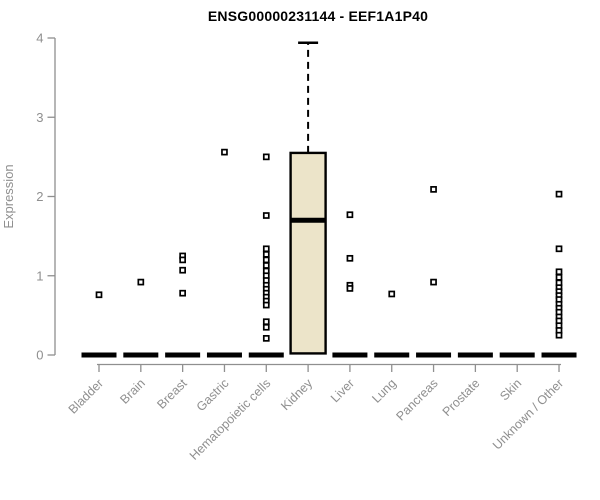  Describe the element at coordinates (28, 197) in the screenshot. I see `y-axis: 0 1 2 3 4 Expression` at that location.